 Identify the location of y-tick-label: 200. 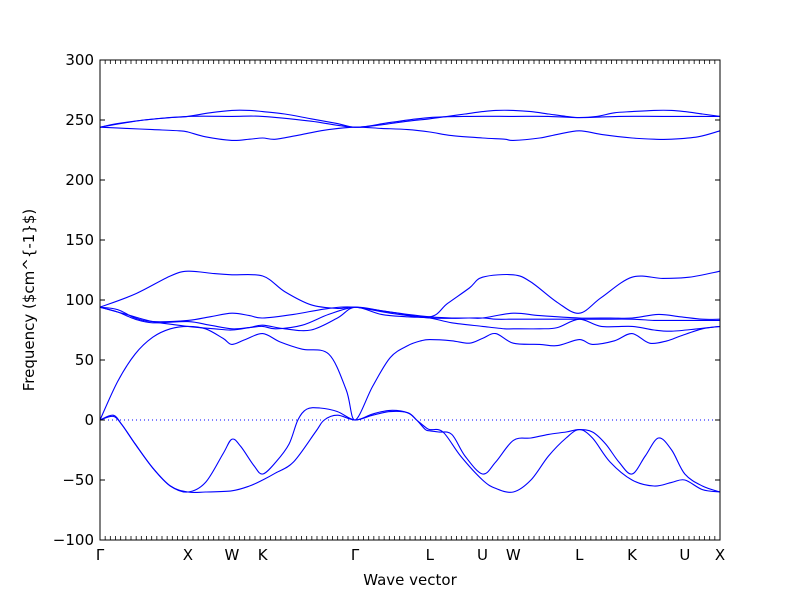
(79, 180).